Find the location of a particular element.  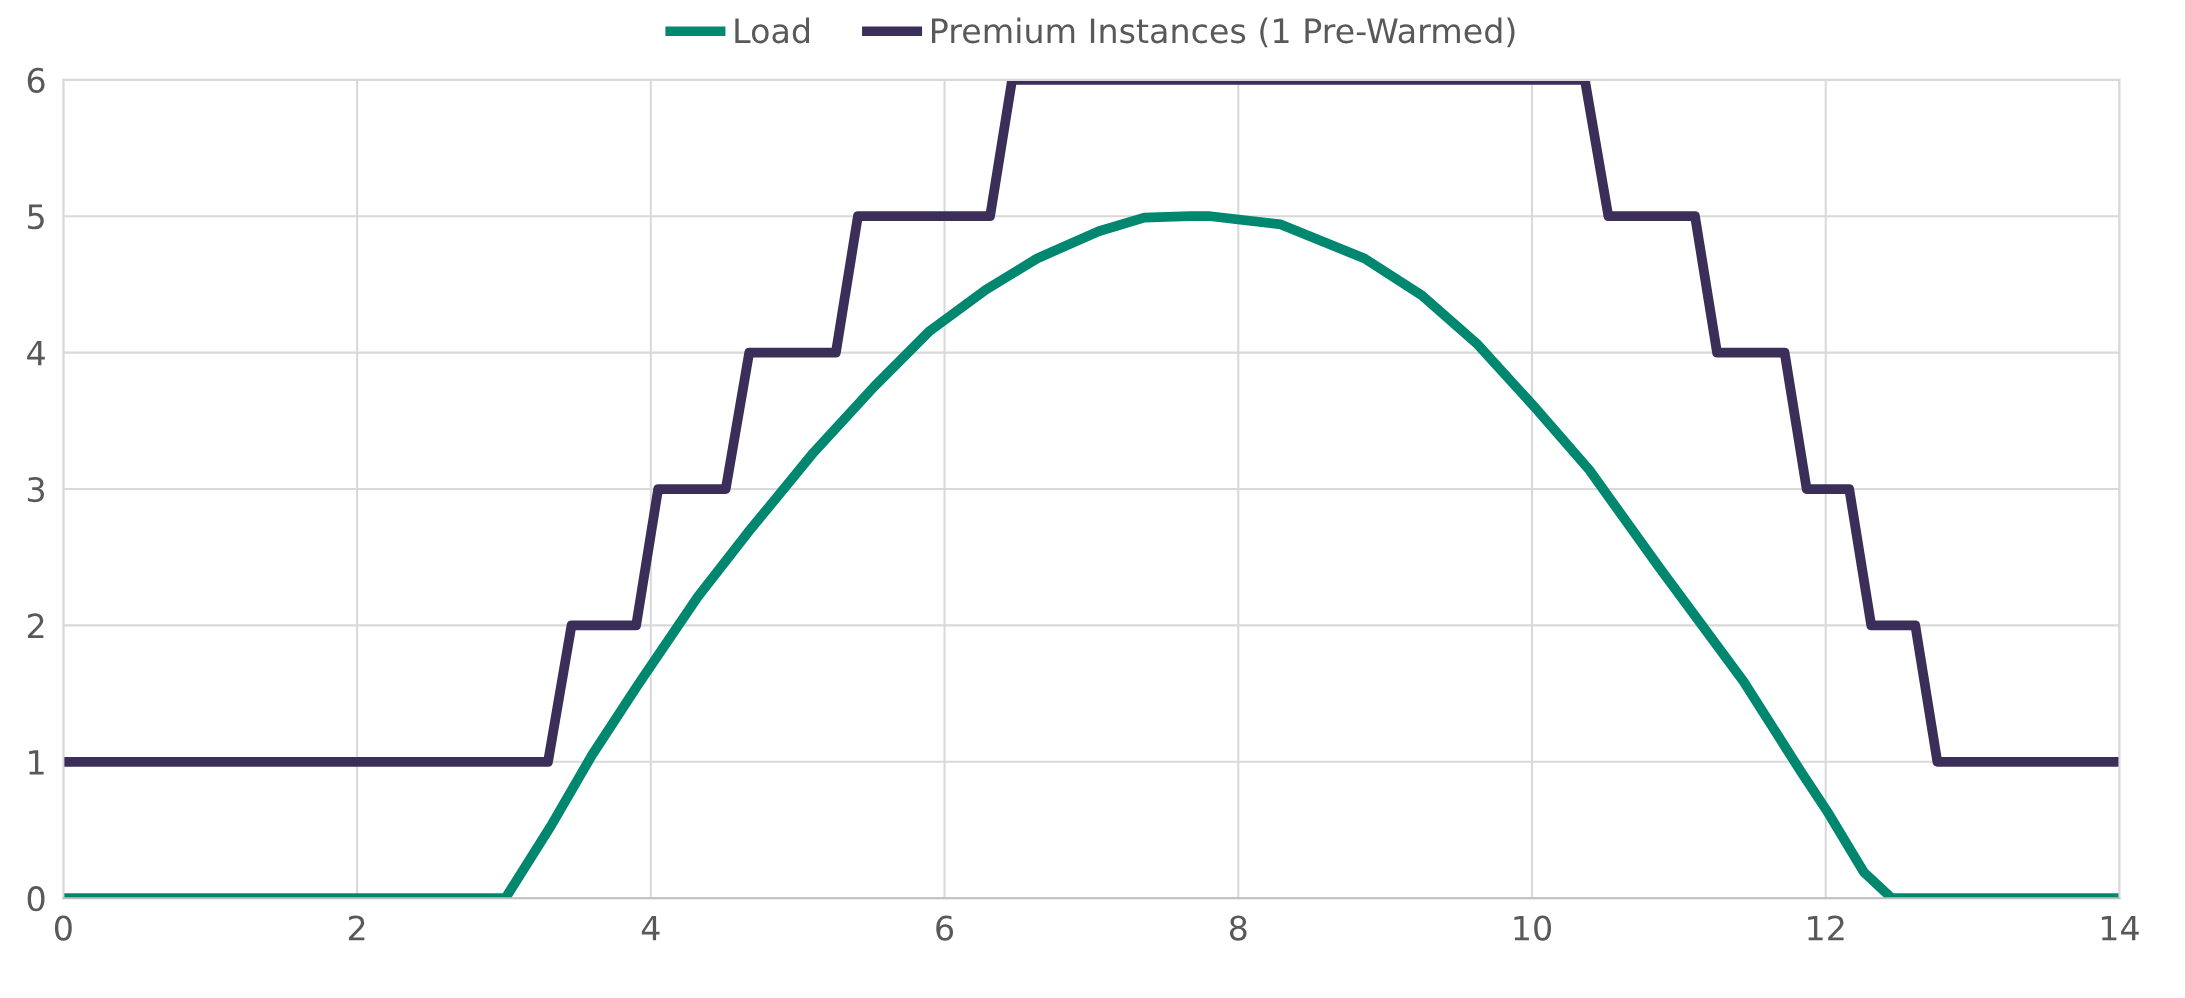

x-tick-label: 14 is located at coordinates (2120, 928).